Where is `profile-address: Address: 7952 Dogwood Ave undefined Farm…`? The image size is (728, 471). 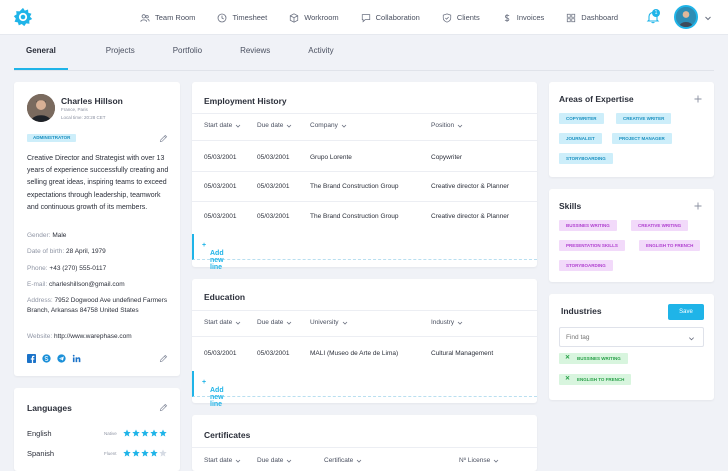 profile-address: Address: 7952 Dogwood Ave undefined Farm… is located at coordinates (99, 306).